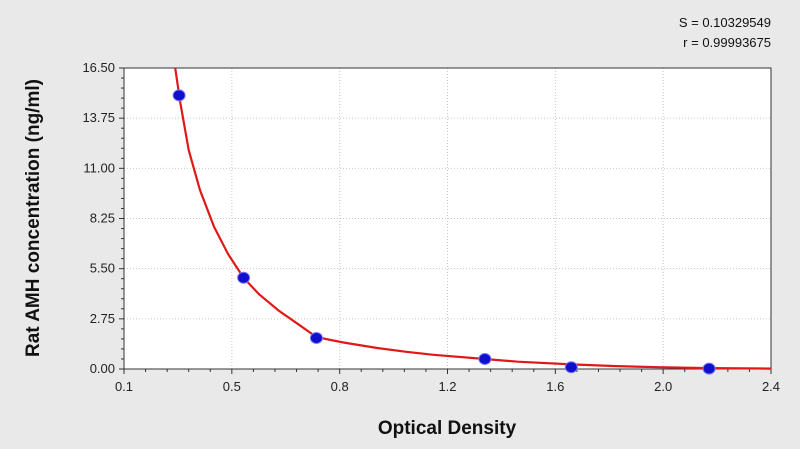  I want to click on y-tick-label: 8.25, so click(102, 218).